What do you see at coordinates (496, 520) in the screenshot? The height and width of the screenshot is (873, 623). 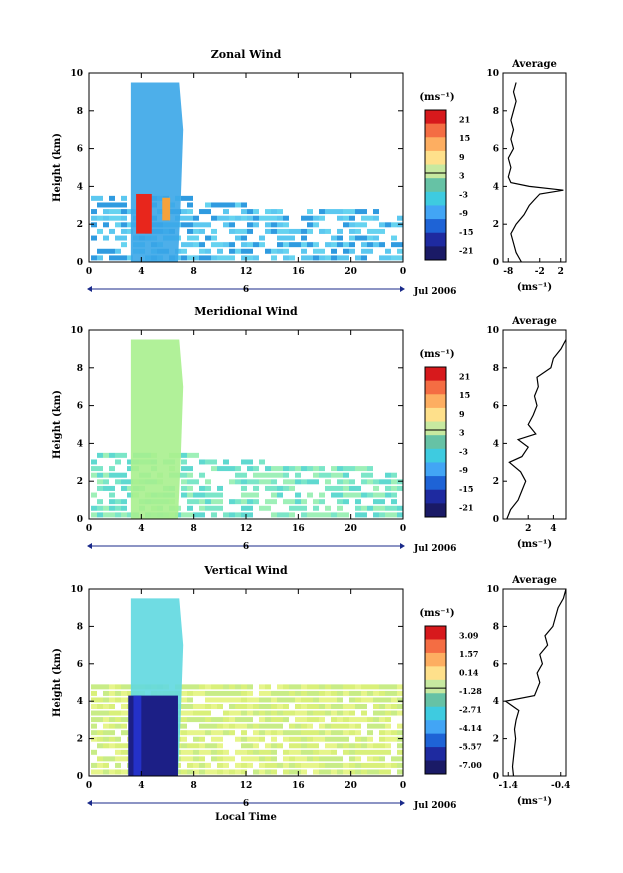 I see `average-y-tick-label: 0` at bounding box center [496, 520].